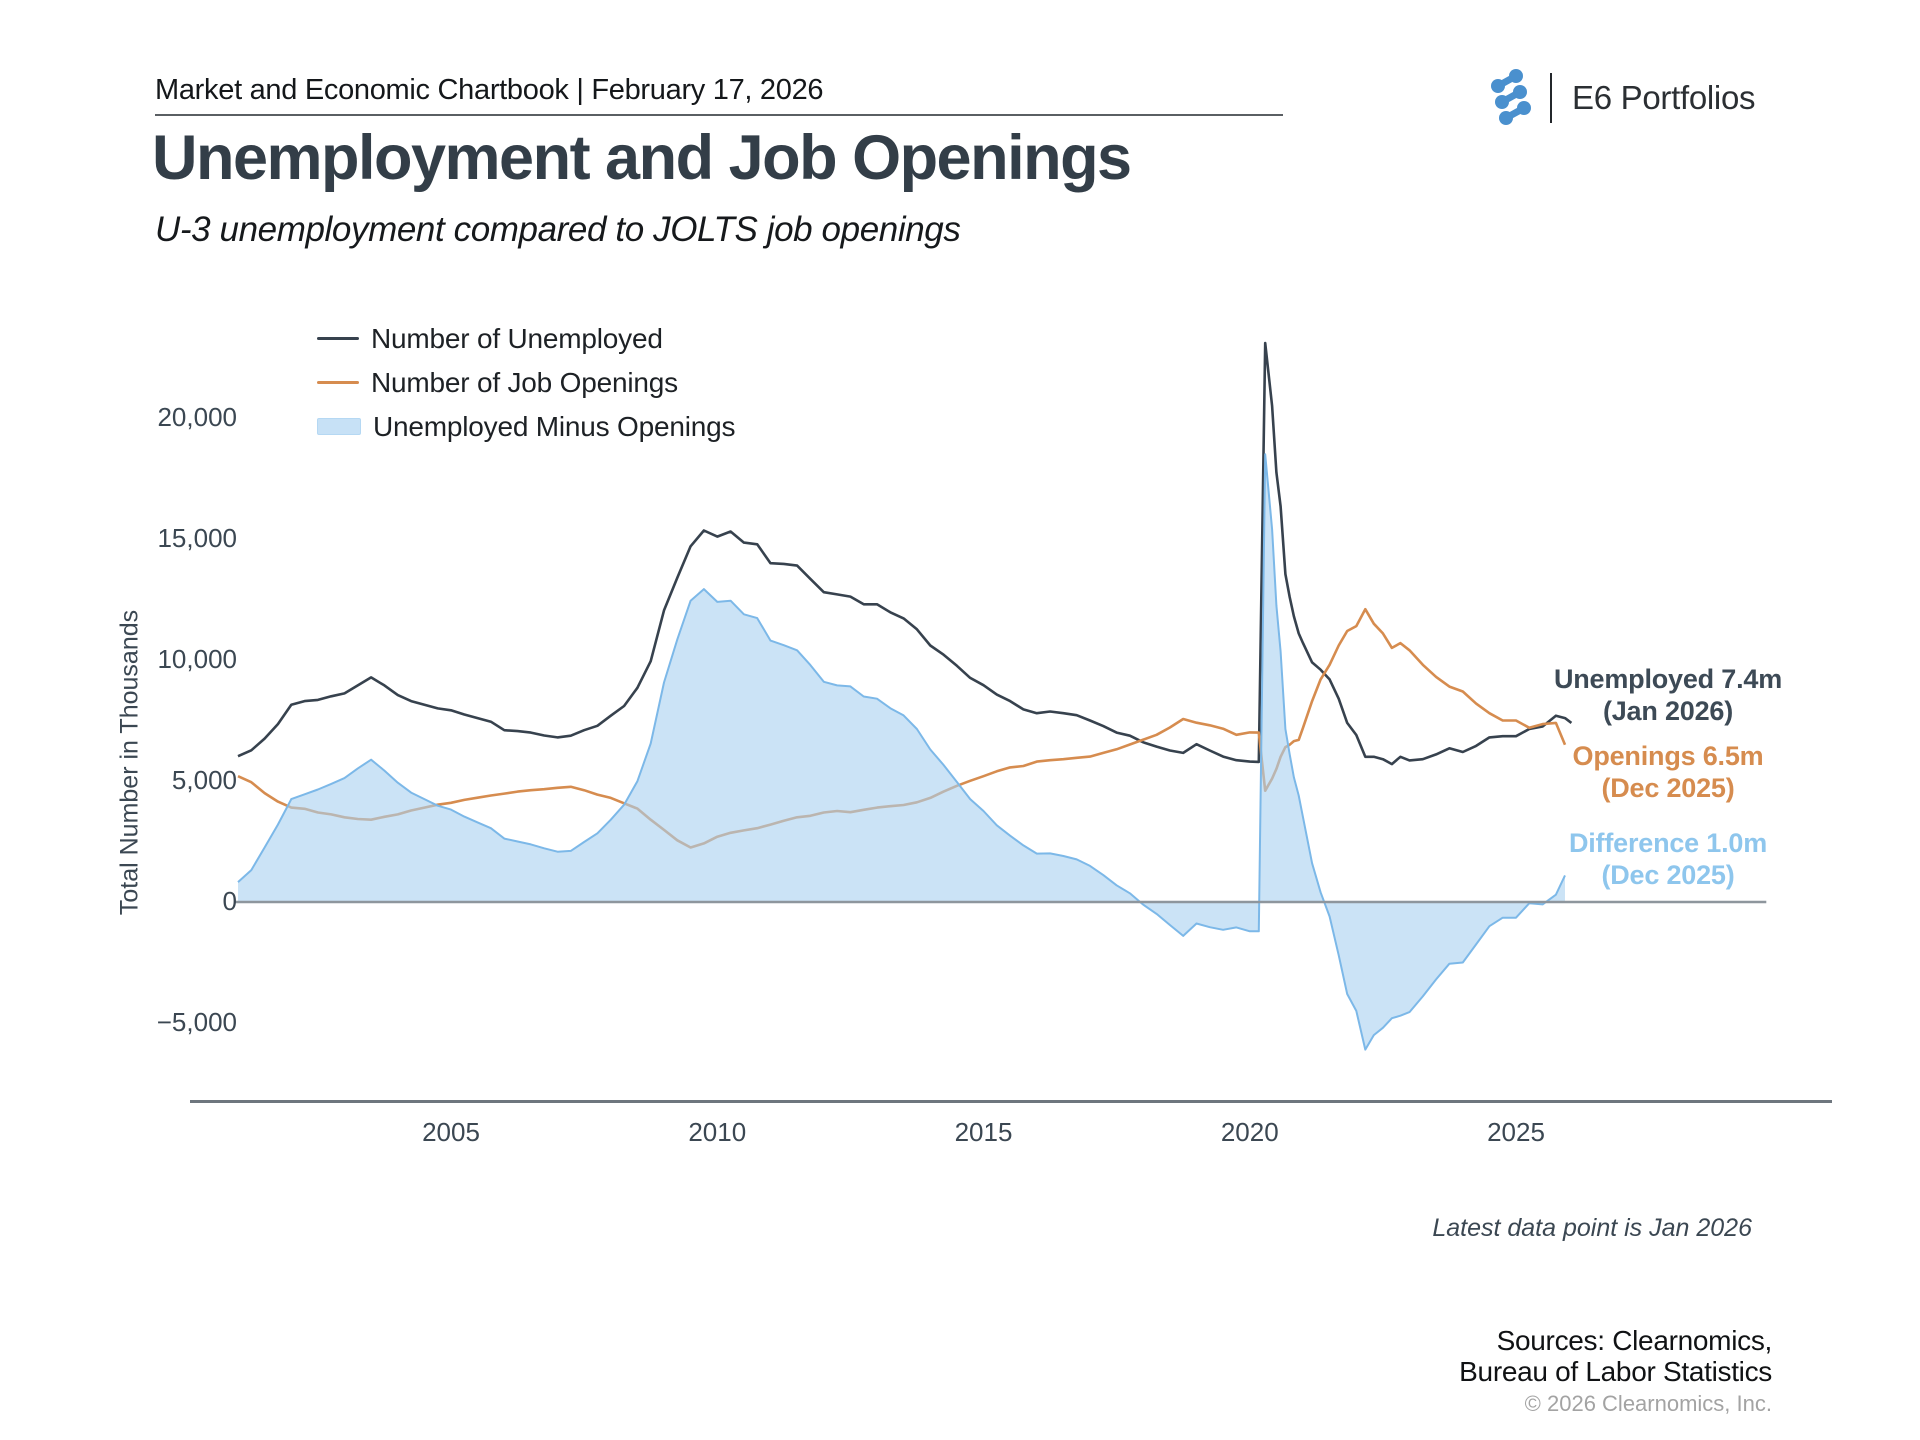 The image size is (1920, 1440). Describe the element at coordinates (1668, 756) in the screenshot. I see `annotation-openings-value: Openings 6.5m` at that location.